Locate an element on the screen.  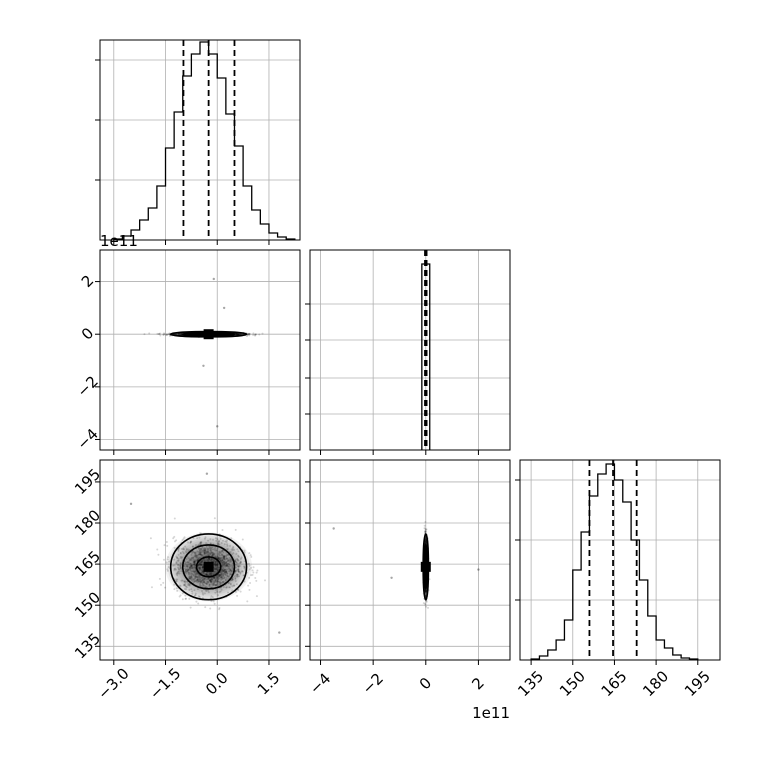
y-tick-label: 135 is located at coordinates (87, 645).